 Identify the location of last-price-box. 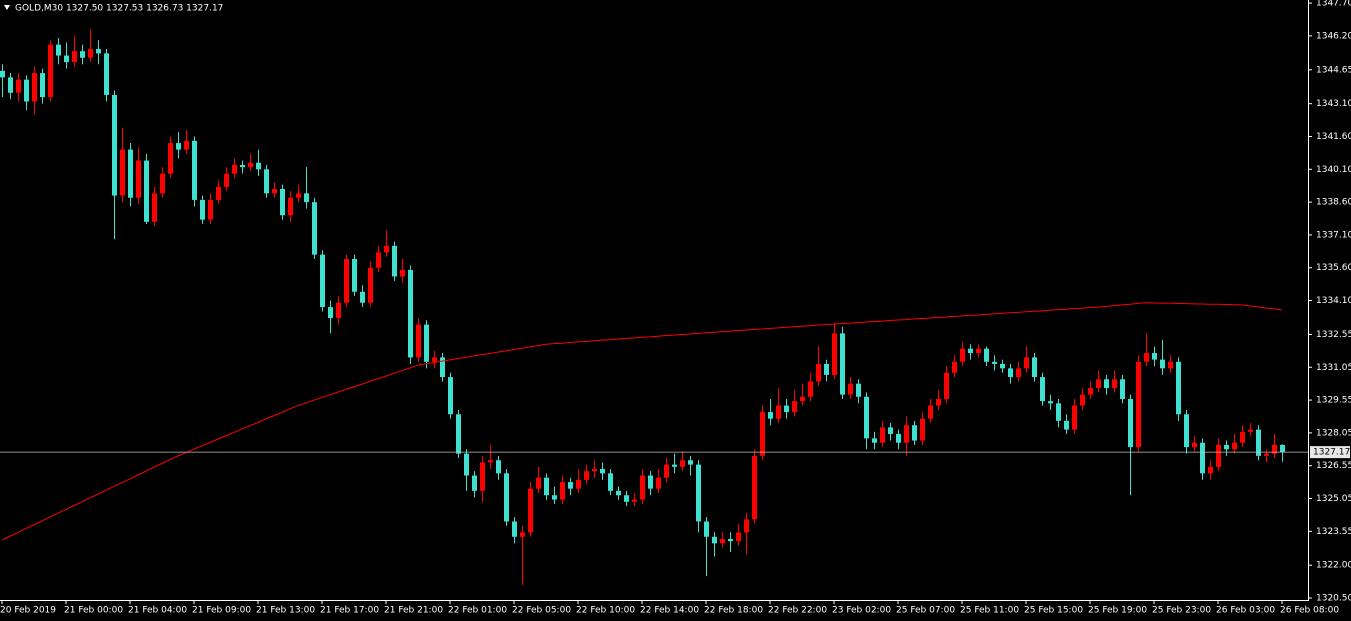
(1330, 452).